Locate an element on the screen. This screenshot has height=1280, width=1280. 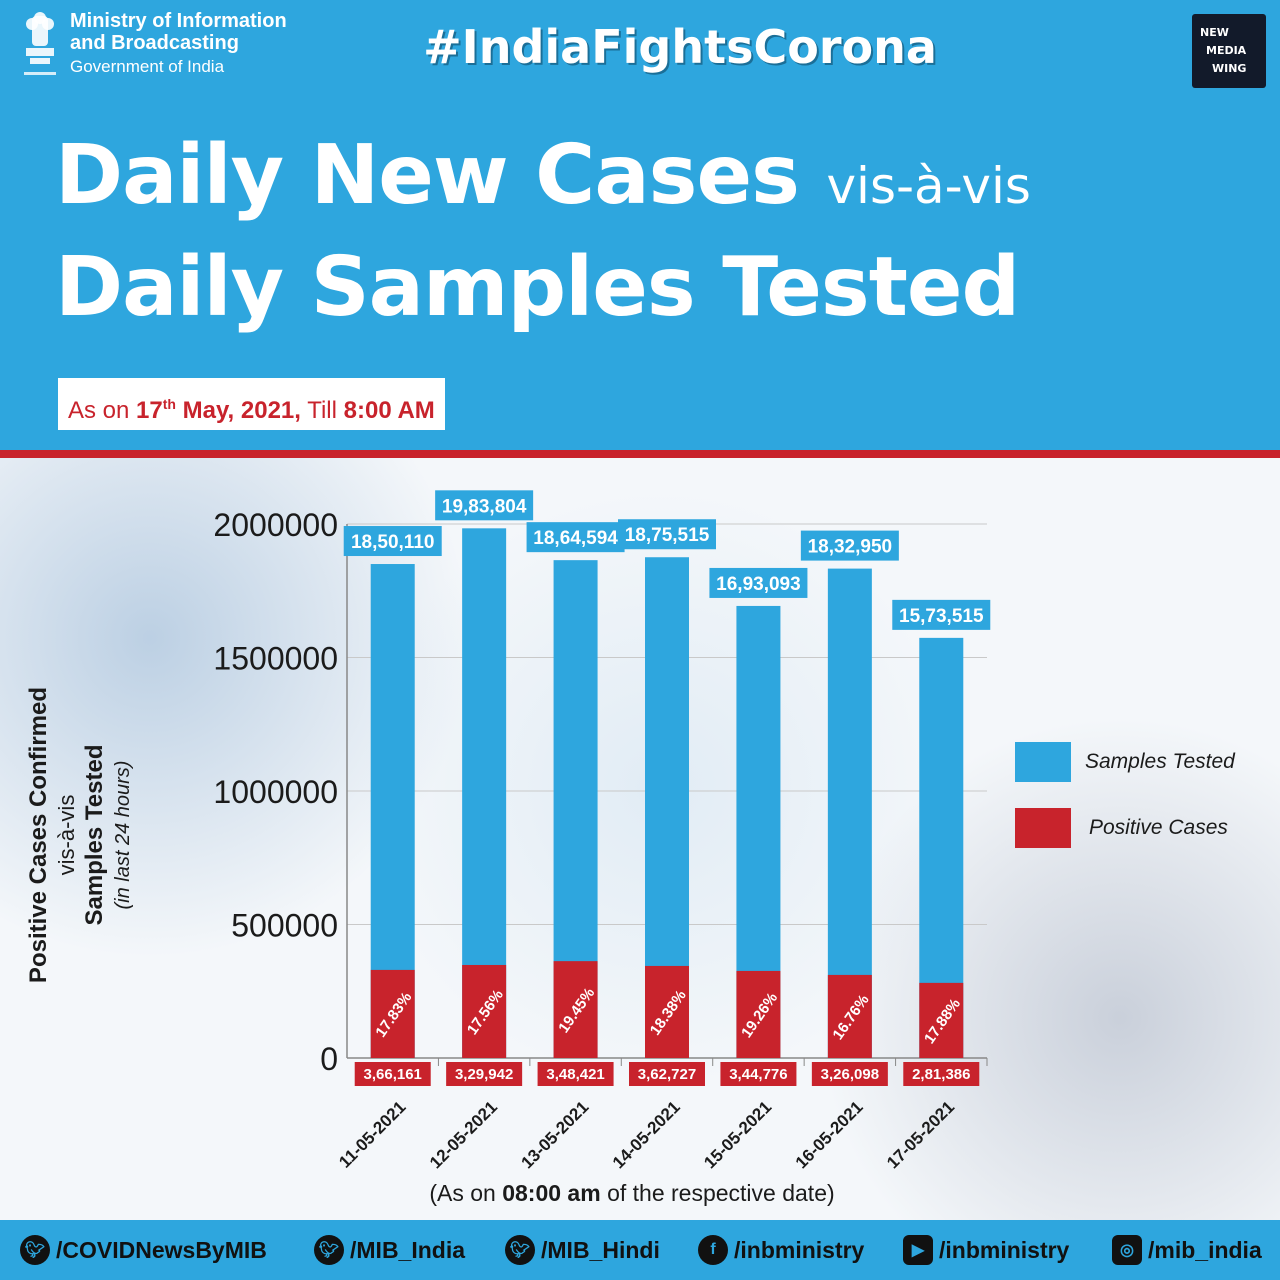
header-divider is located at coordinates (640, 454).